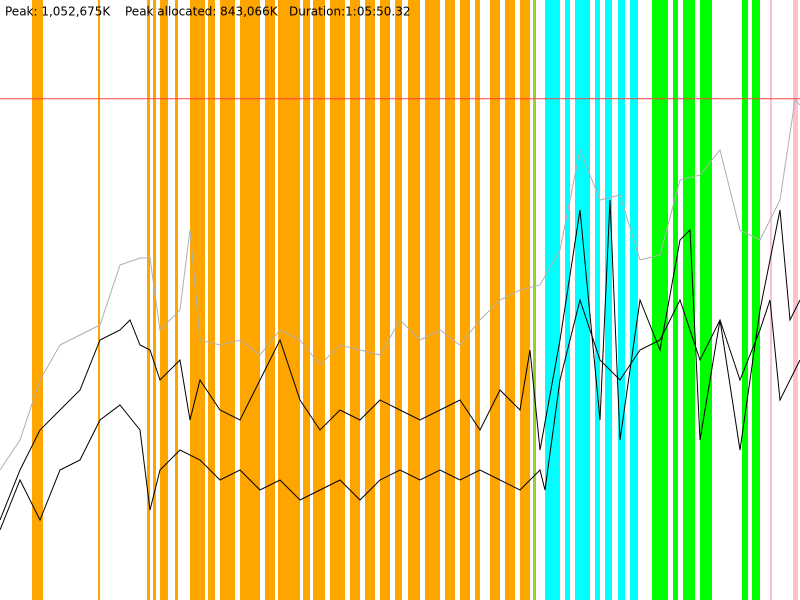  I want to click on peak-allocated-label: Peak allocated: 843,066K, so click(202, 12).